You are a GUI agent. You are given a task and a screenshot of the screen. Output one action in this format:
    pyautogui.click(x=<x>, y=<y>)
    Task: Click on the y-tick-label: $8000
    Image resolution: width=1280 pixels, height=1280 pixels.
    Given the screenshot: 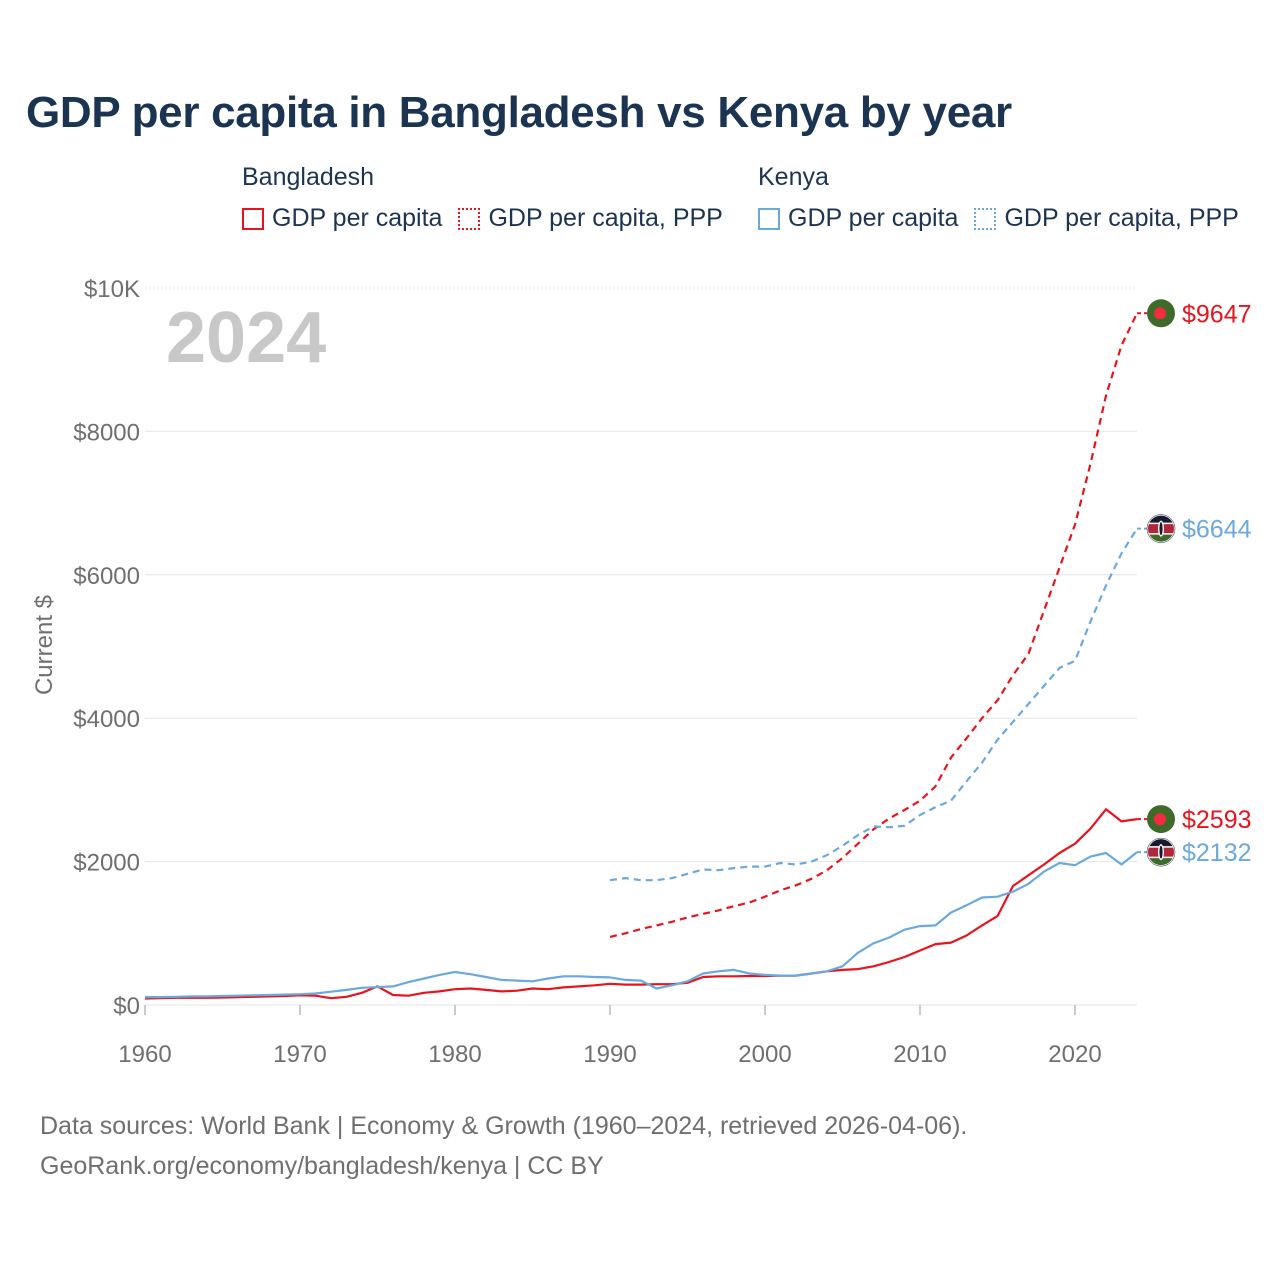 What is the action you would take?
    pyautogui.click(x=106, y=432)
    